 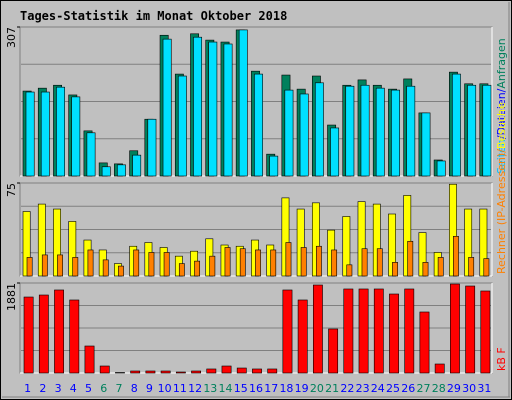 I want to click on x-tick-label: 7, so click(x=118, y=388).